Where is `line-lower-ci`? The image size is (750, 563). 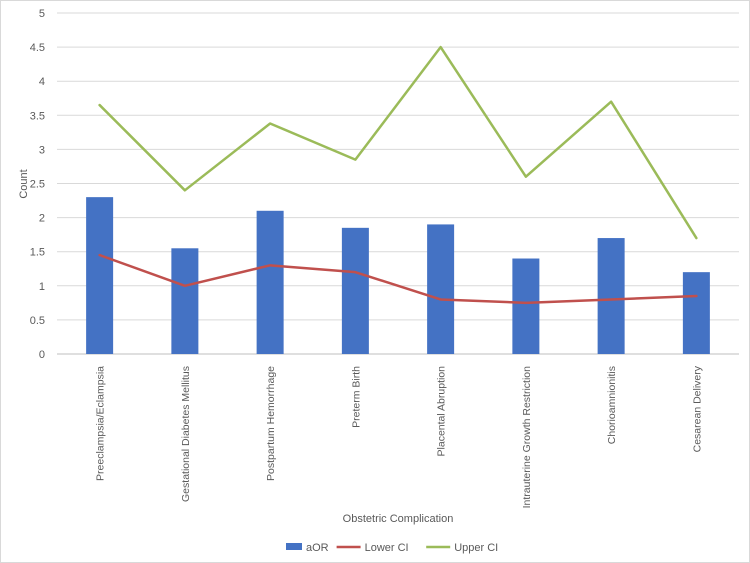 line-lower-ci is located at coordinates (398, 279).